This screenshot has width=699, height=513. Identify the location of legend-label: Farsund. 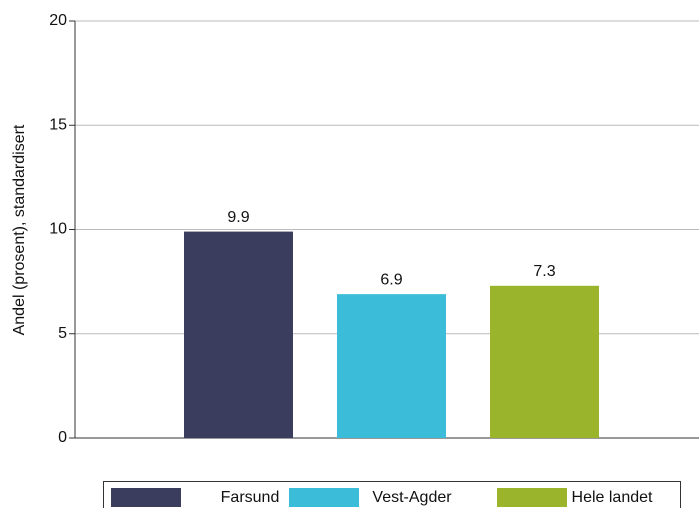
(250, 497).